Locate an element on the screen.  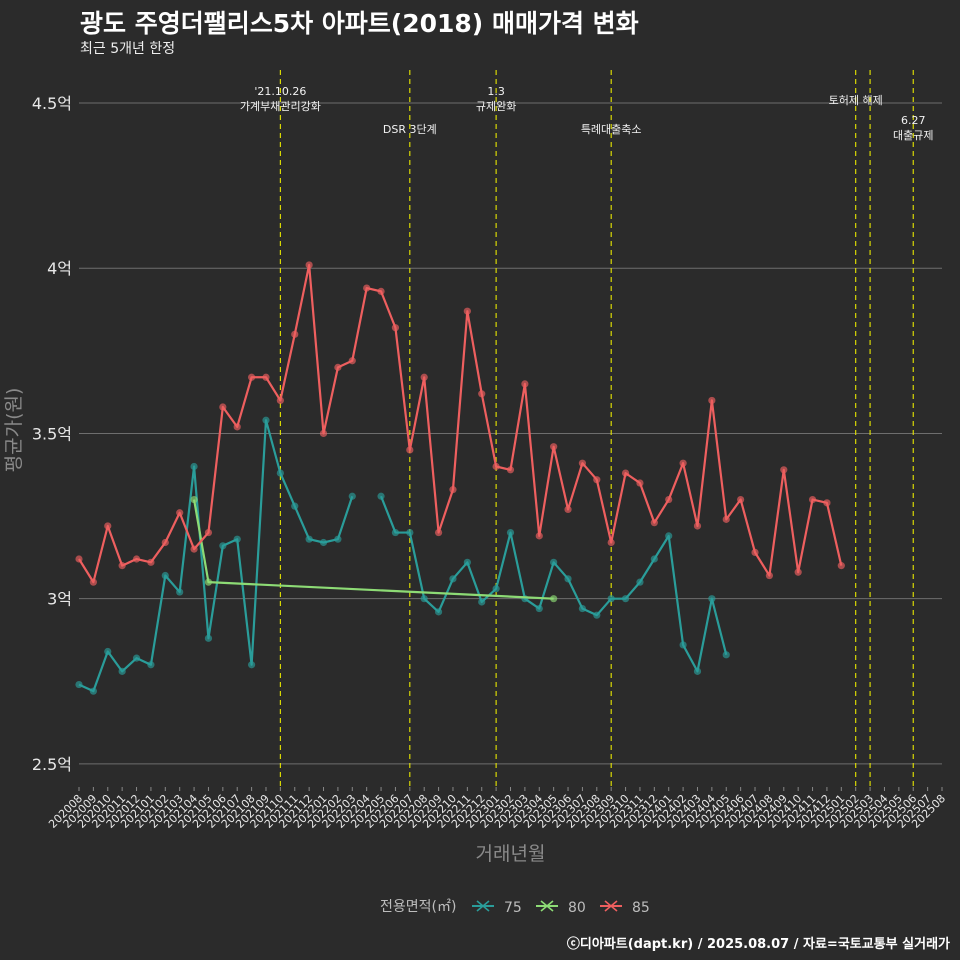
x-axis-title: 거래년월 is located at coordinates (511, 854).